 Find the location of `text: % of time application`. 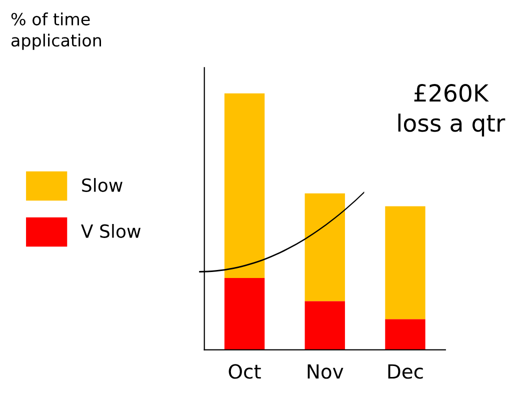

text: % of time application is located at coordinates (56, 31).